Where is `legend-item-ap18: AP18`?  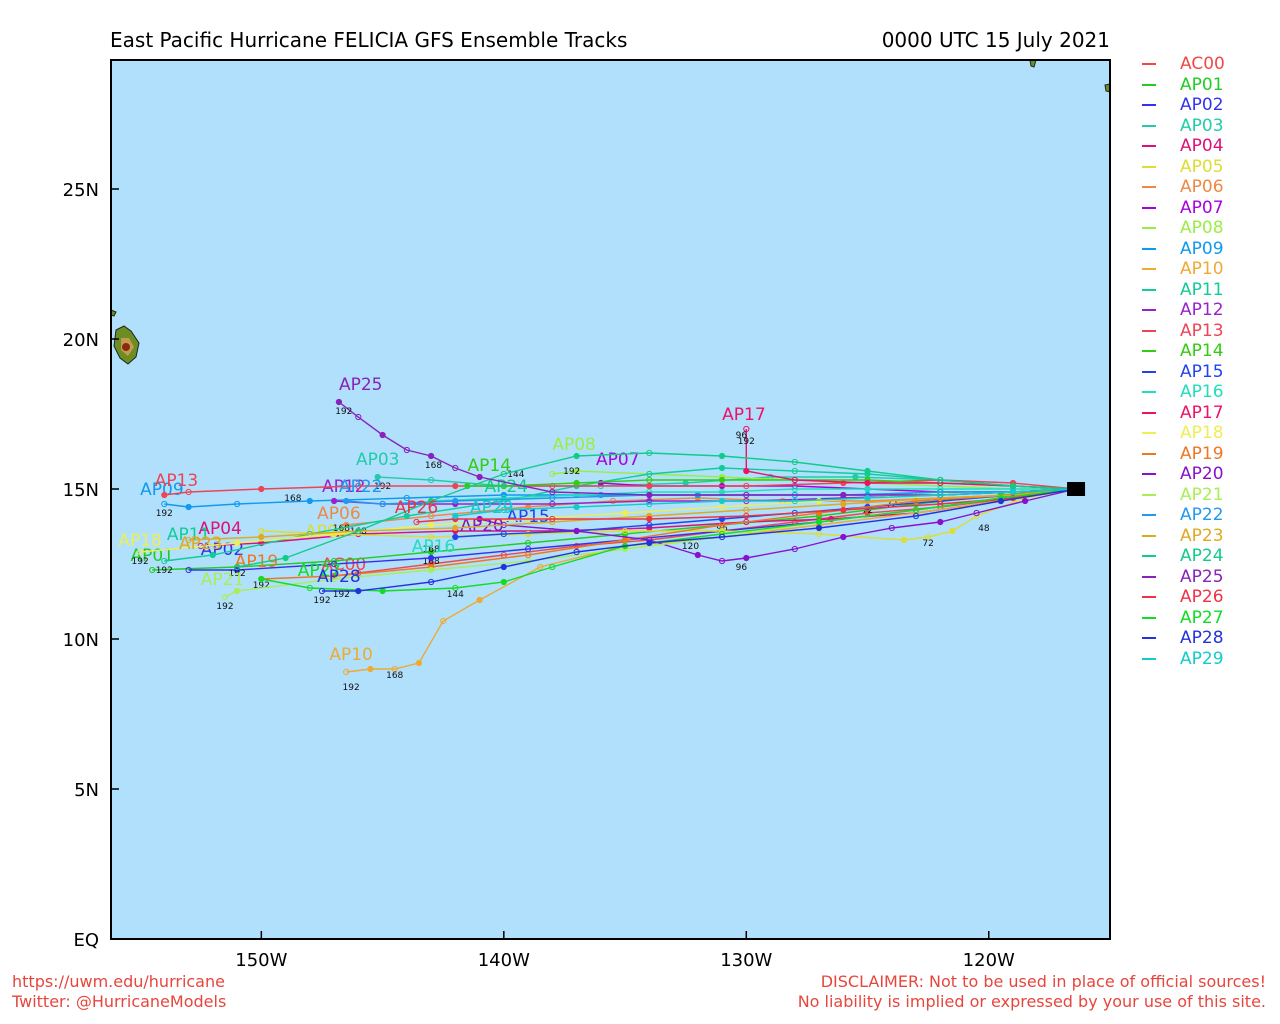
legend-item-ap18: AP18 is located at coordinates (1207, 433).